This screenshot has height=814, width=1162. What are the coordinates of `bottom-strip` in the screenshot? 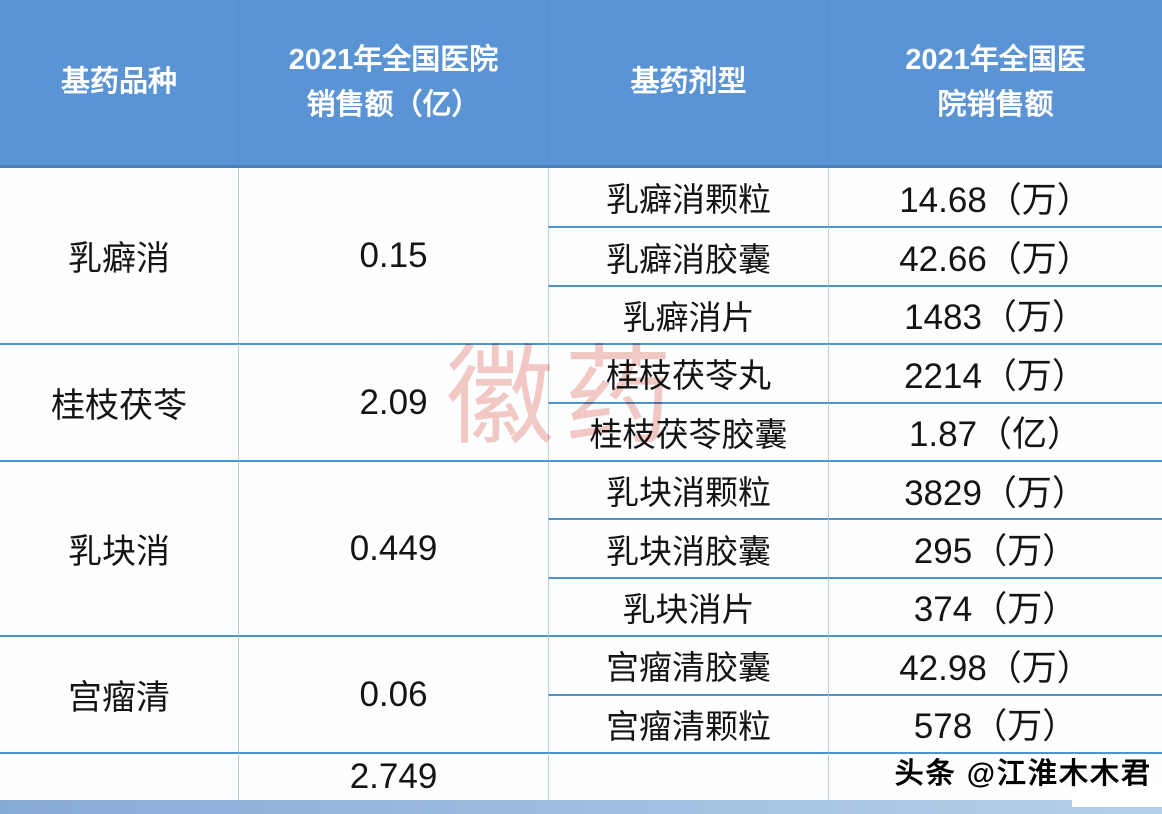 It's located at (581, 806).